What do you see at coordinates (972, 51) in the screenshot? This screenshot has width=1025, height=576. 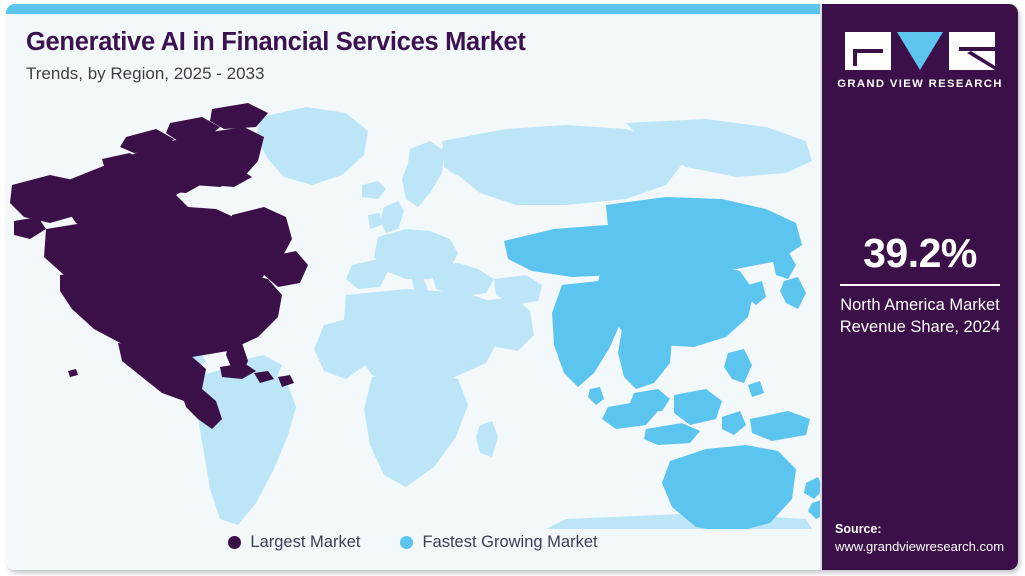 I see `letter-r-block-icon` at bounding box center [972, 51].